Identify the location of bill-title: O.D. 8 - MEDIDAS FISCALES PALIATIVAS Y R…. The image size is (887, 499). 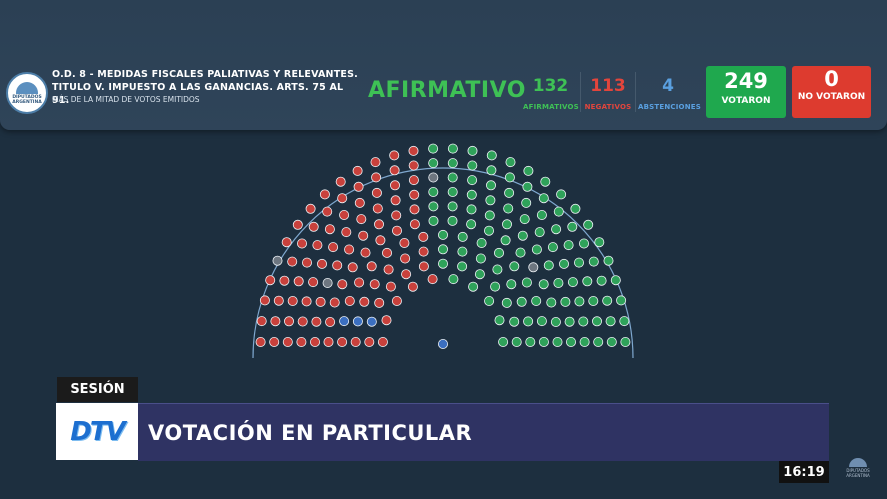
(205, 87).